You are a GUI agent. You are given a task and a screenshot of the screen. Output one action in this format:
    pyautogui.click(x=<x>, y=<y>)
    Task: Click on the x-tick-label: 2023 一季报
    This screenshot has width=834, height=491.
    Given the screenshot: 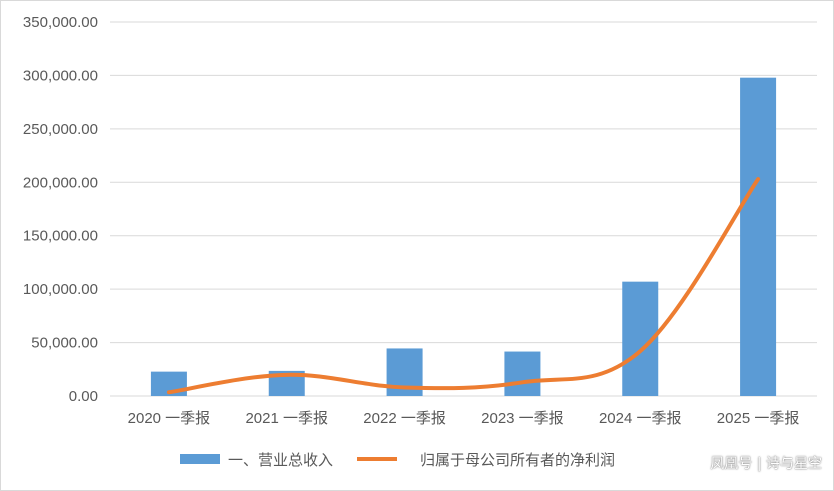 What is the action you would take?
    pyautogui.click(x=522, y=418)
    